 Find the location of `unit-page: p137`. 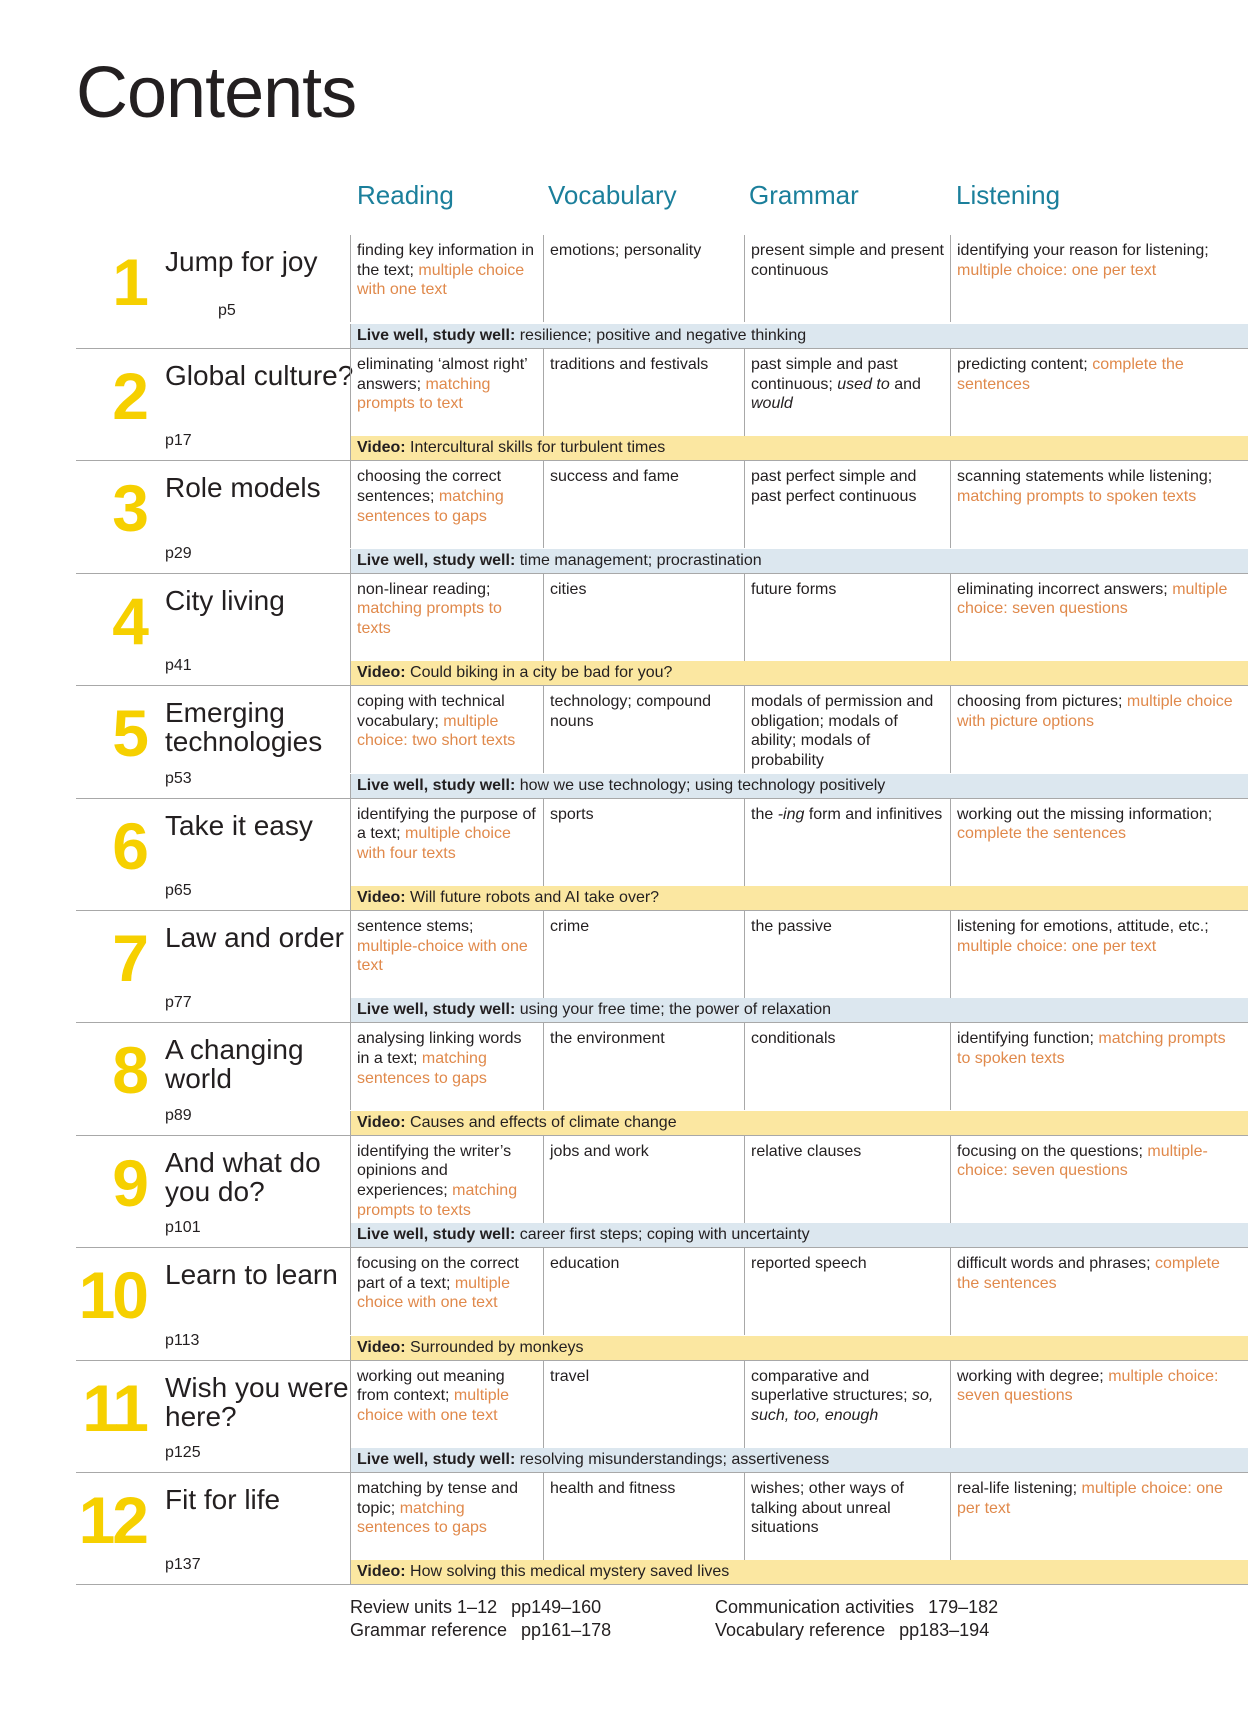

unit-page: p137 is located at coordinates (183, 1565).